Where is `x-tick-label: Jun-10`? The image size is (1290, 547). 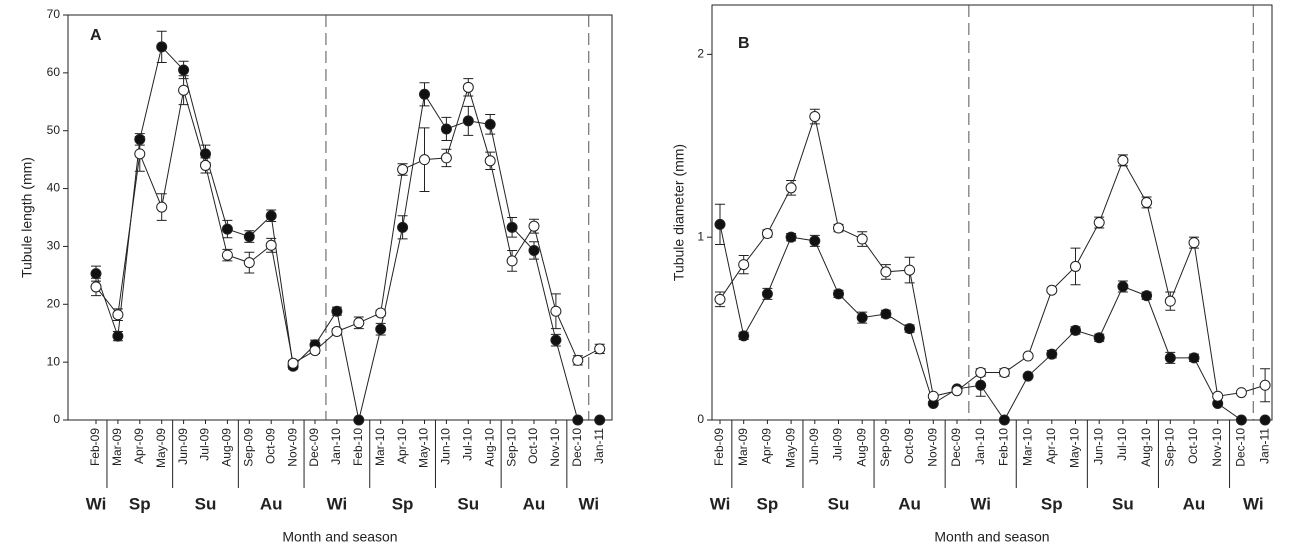
x-tick-label: Jun-10 is located at coordinates (446, 446).